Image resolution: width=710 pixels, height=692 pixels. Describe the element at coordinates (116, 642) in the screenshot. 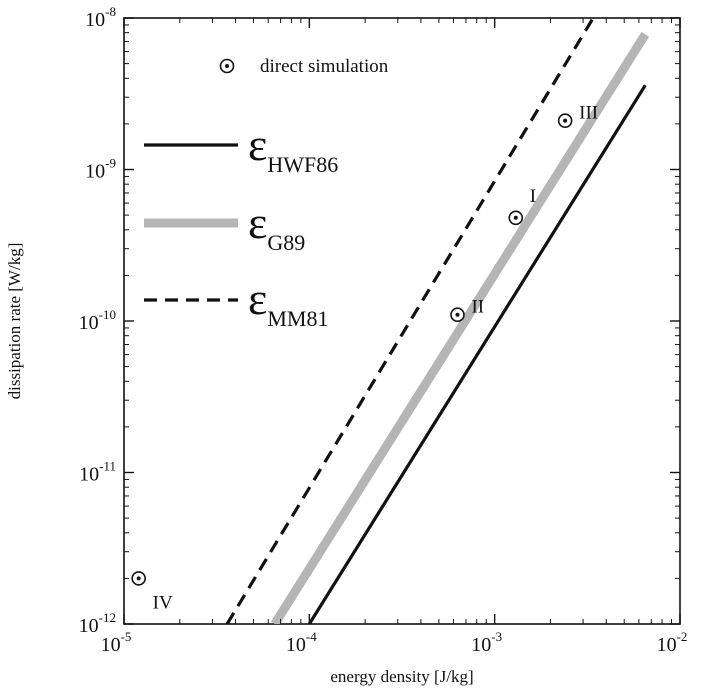

I see `x-tick-label: 10⁻⁵` at that location.